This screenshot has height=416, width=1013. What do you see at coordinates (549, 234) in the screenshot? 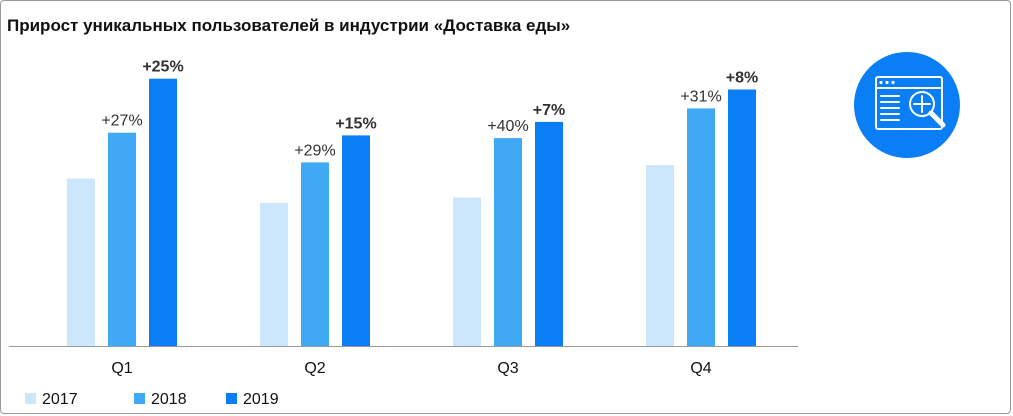
I see `bar-2019-Q3` at bounding box center [549, 234].